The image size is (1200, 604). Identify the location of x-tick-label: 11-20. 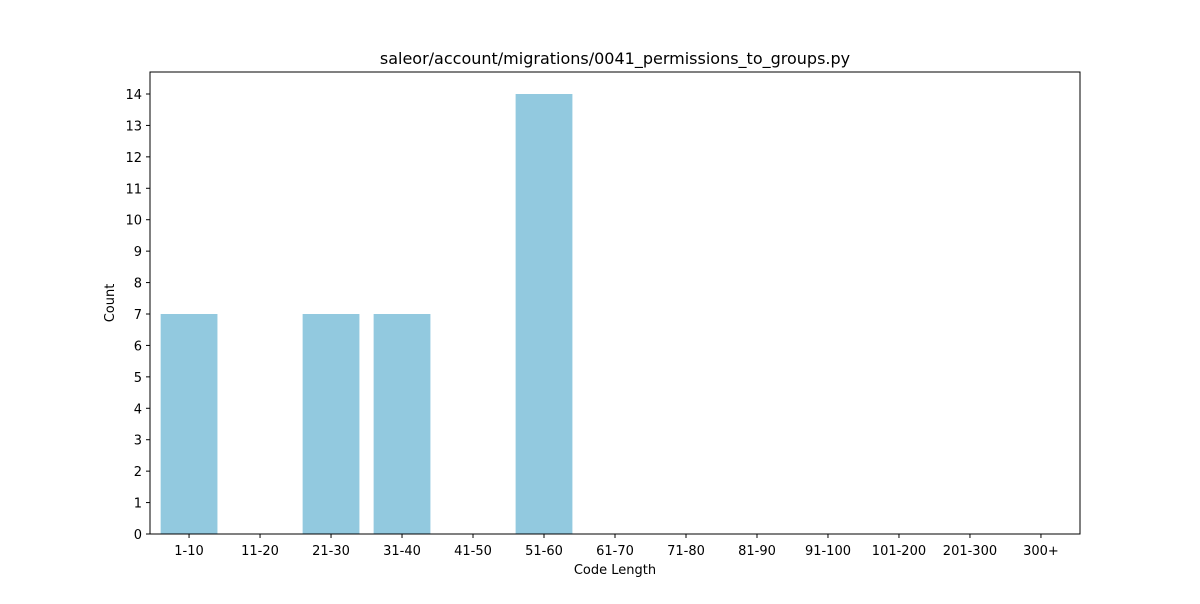
(260, 551).